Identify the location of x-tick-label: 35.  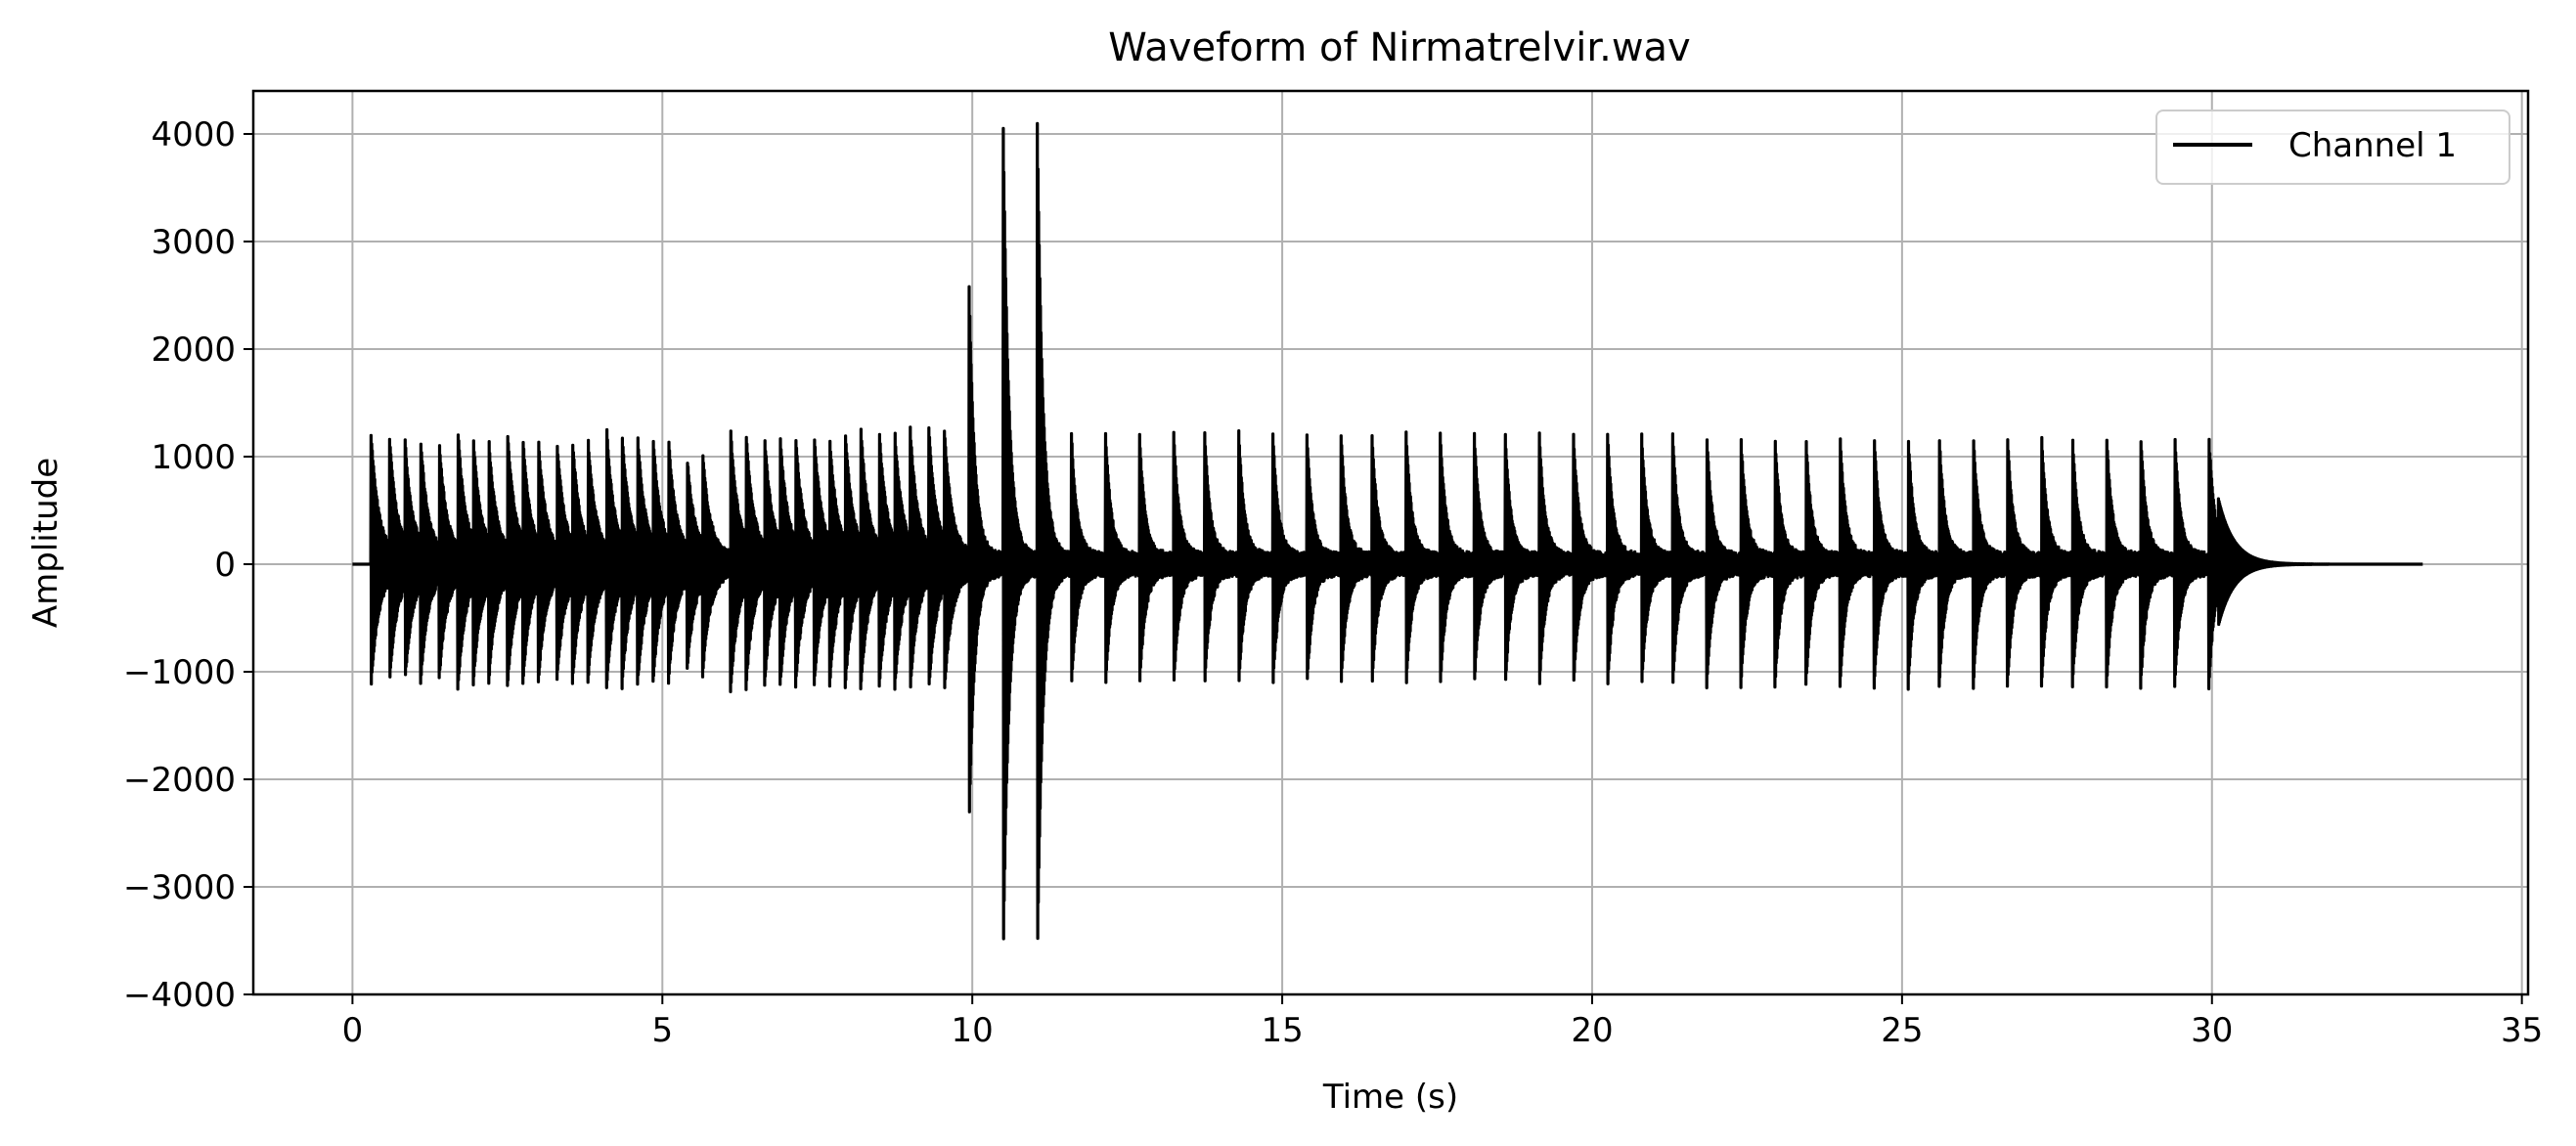
(2522, 1030).